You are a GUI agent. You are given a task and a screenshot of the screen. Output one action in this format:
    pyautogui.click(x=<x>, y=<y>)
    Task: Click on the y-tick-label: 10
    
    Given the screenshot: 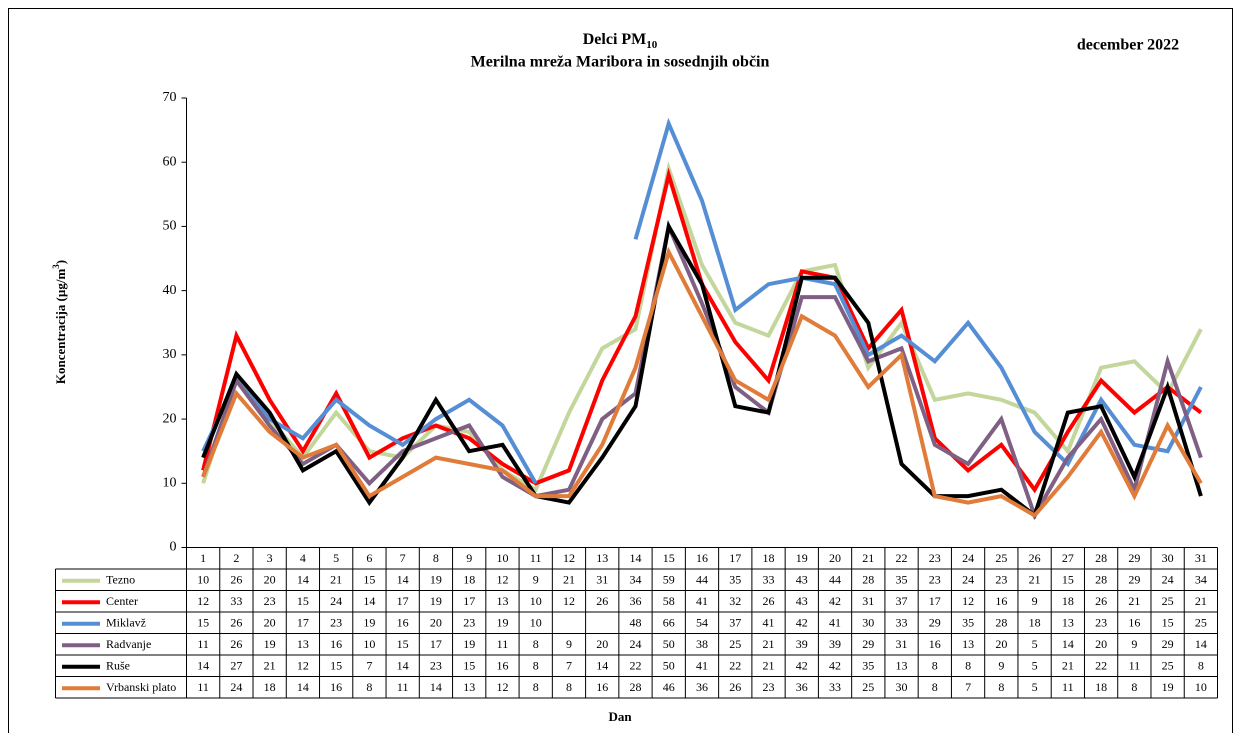 What is the action you would take?
    pyautogui.click(x=170, y=483)
    